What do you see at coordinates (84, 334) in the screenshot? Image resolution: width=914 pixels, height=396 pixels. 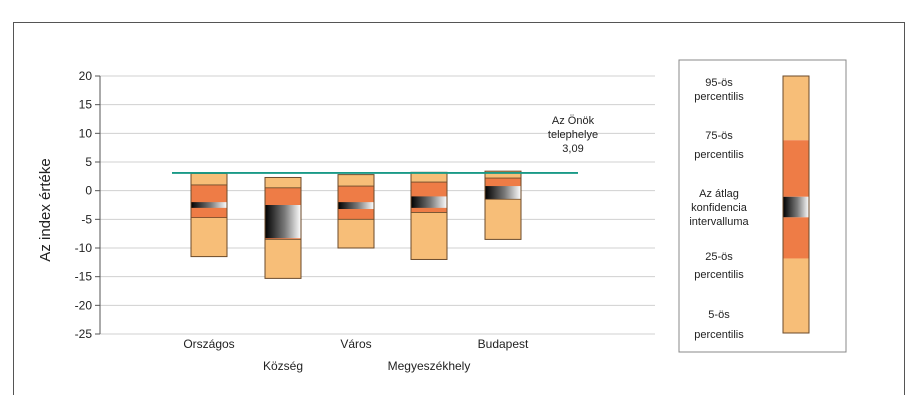 I see `y-tick-label: -25` at bounding box center [84, 334].